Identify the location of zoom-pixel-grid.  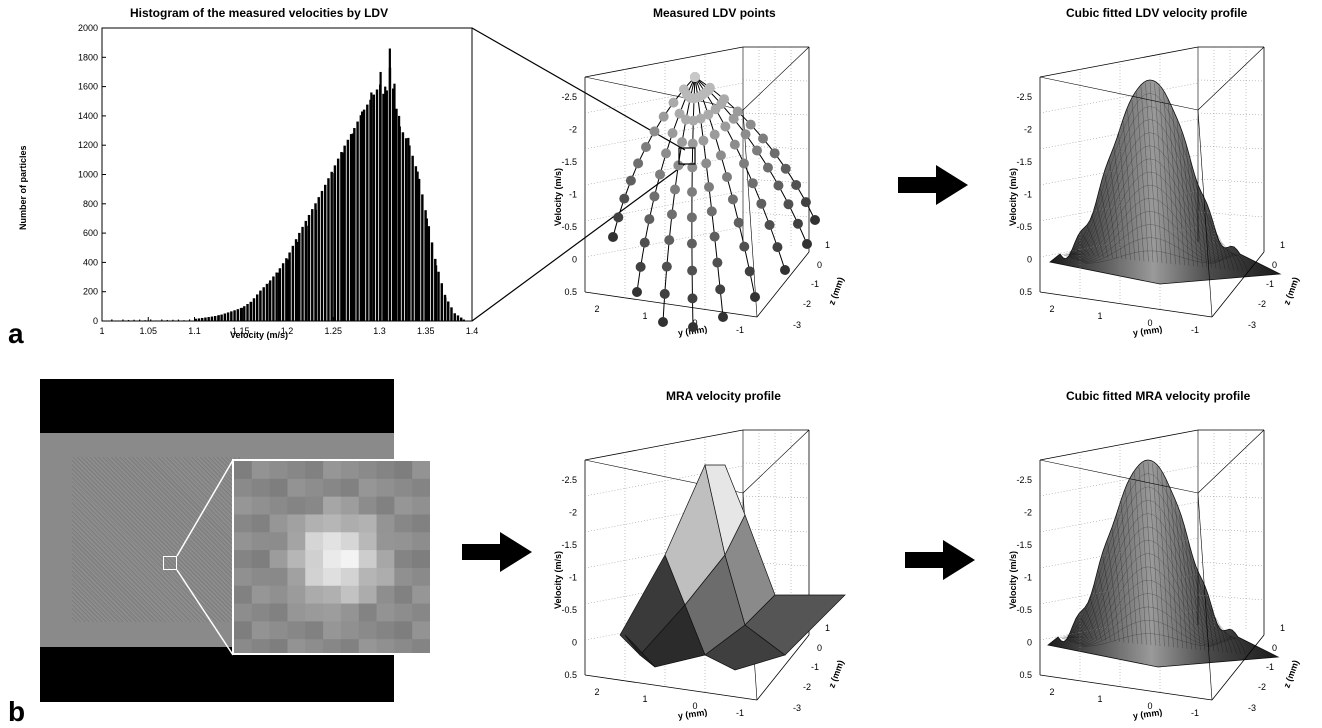
(332, 557).